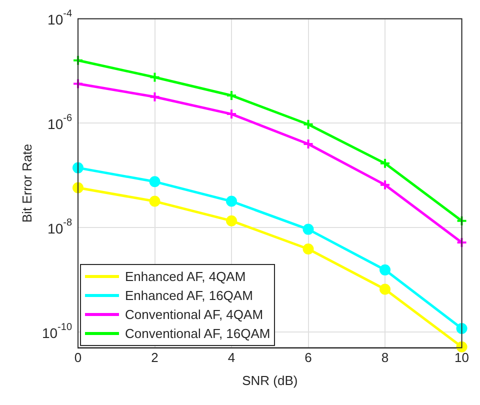 Image resolution: width=480 pixels, height=405 pixels. Describe the element at coordinates (78, 358) in the screenshot. I see `x-tick-label: 0` at that location.